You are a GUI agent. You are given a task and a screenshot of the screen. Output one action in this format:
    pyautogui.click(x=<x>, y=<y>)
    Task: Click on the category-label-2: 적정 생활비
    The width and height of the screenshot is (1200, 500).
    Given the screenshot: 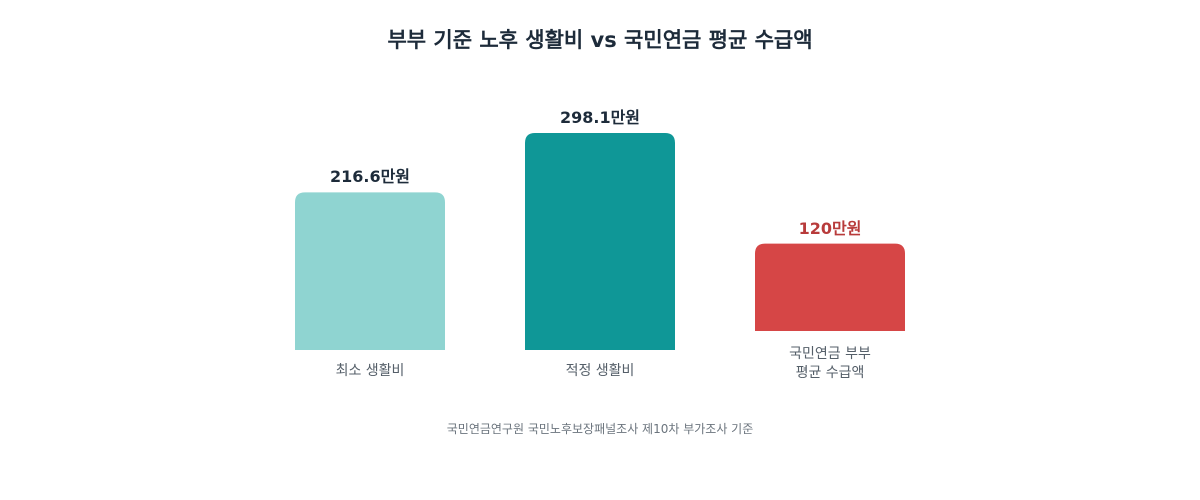 What is the action you would take?
    pyautogui.click(x=600, y=371)
    